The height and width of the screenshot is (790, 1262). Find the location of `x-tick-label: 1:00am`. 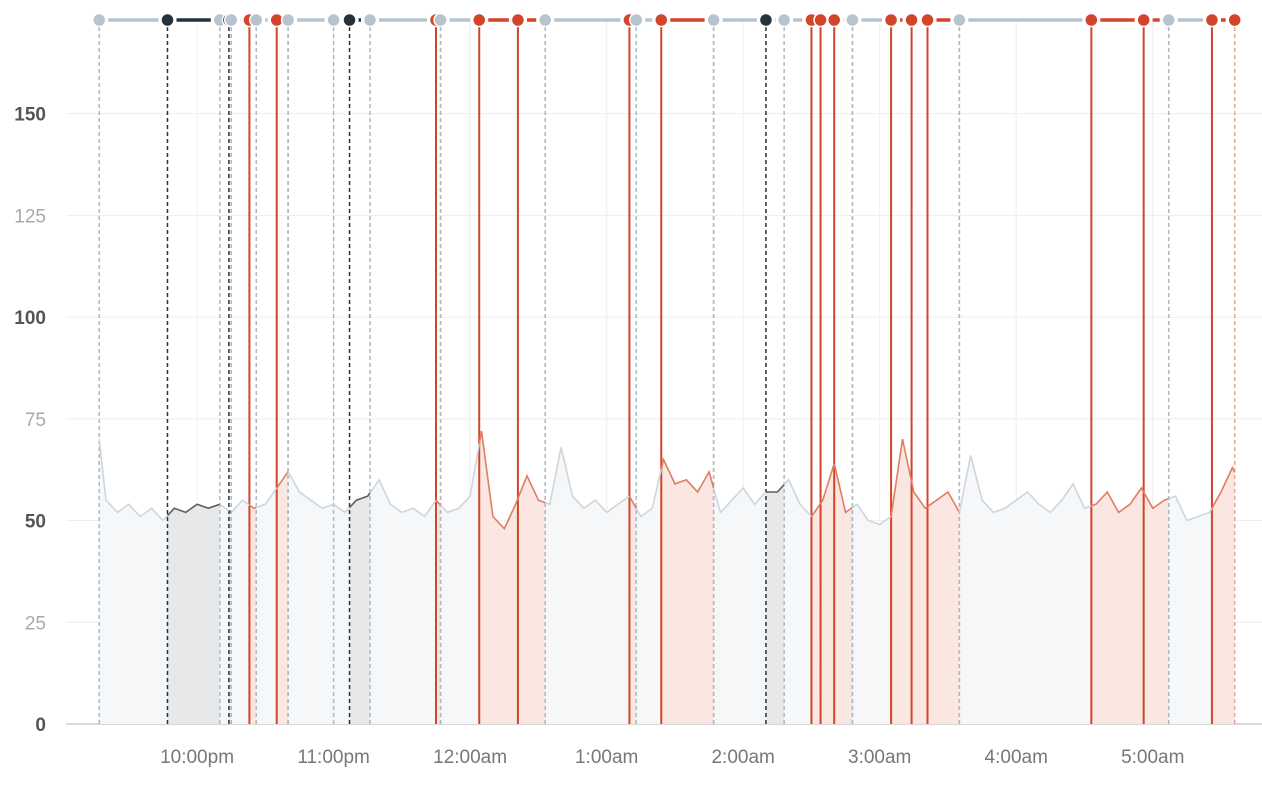

x-tick-label: 1:00am is located at coordinates (606, 757).